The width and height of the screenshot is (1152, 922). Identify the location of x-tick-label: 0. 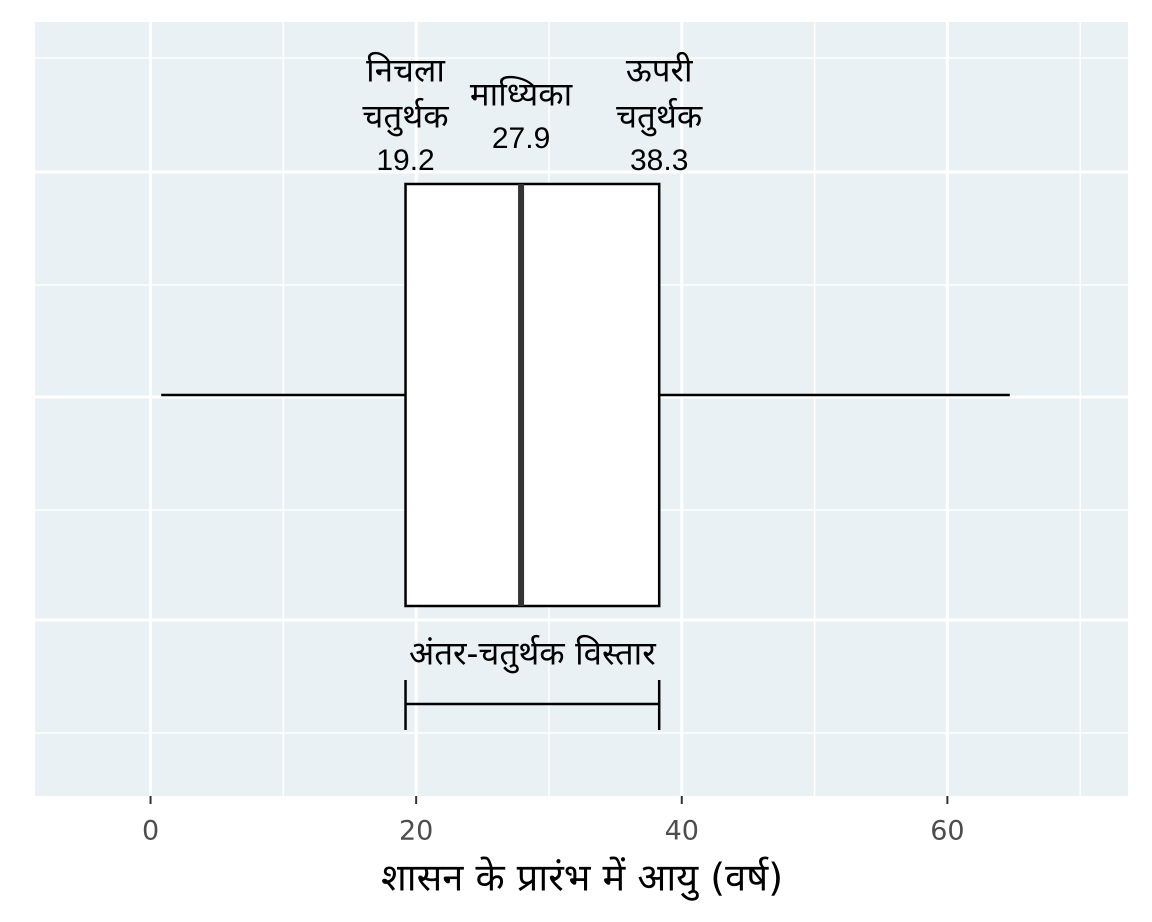
(150, 831).